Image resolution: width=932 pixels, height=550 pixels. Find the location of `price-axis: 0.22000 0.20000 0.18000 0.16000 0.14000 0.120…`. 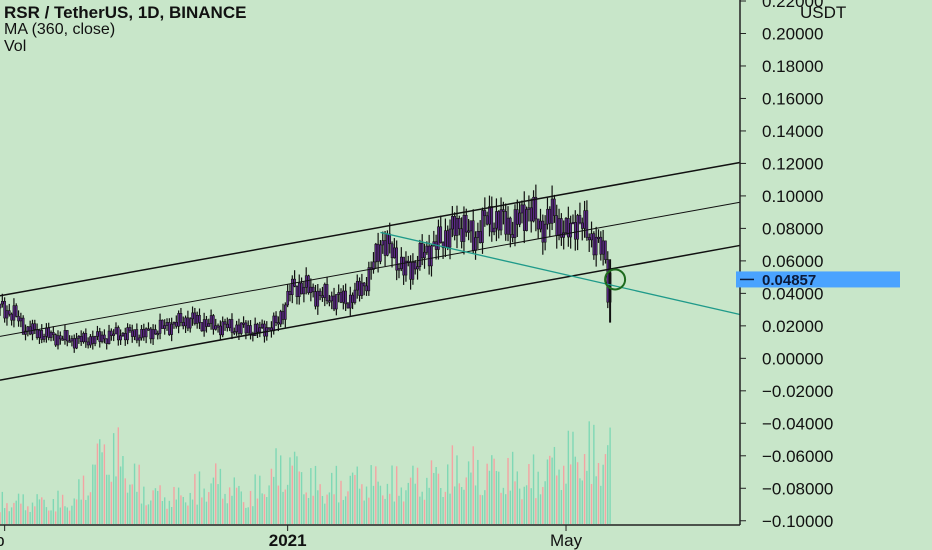

price-axis: 0.22000 0.20000 0.18000 0.16000 0.14000 0.120… is located at coordinates (786, 265).